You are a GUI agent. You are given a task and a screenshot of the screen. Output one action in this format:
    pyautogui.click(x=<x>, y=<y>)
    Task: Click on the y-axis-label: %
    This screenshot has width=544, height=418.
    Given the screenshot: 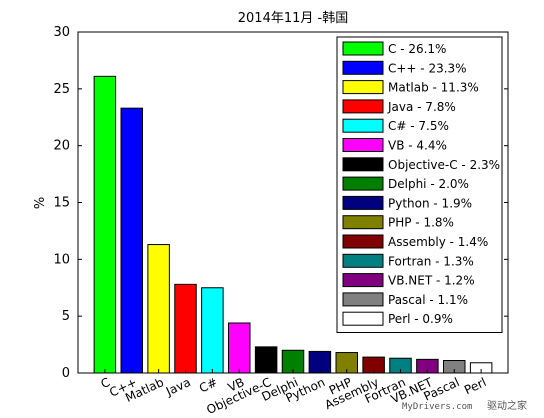 What is the action you would take?
    pyautogui.click(x=40, y=203)
    